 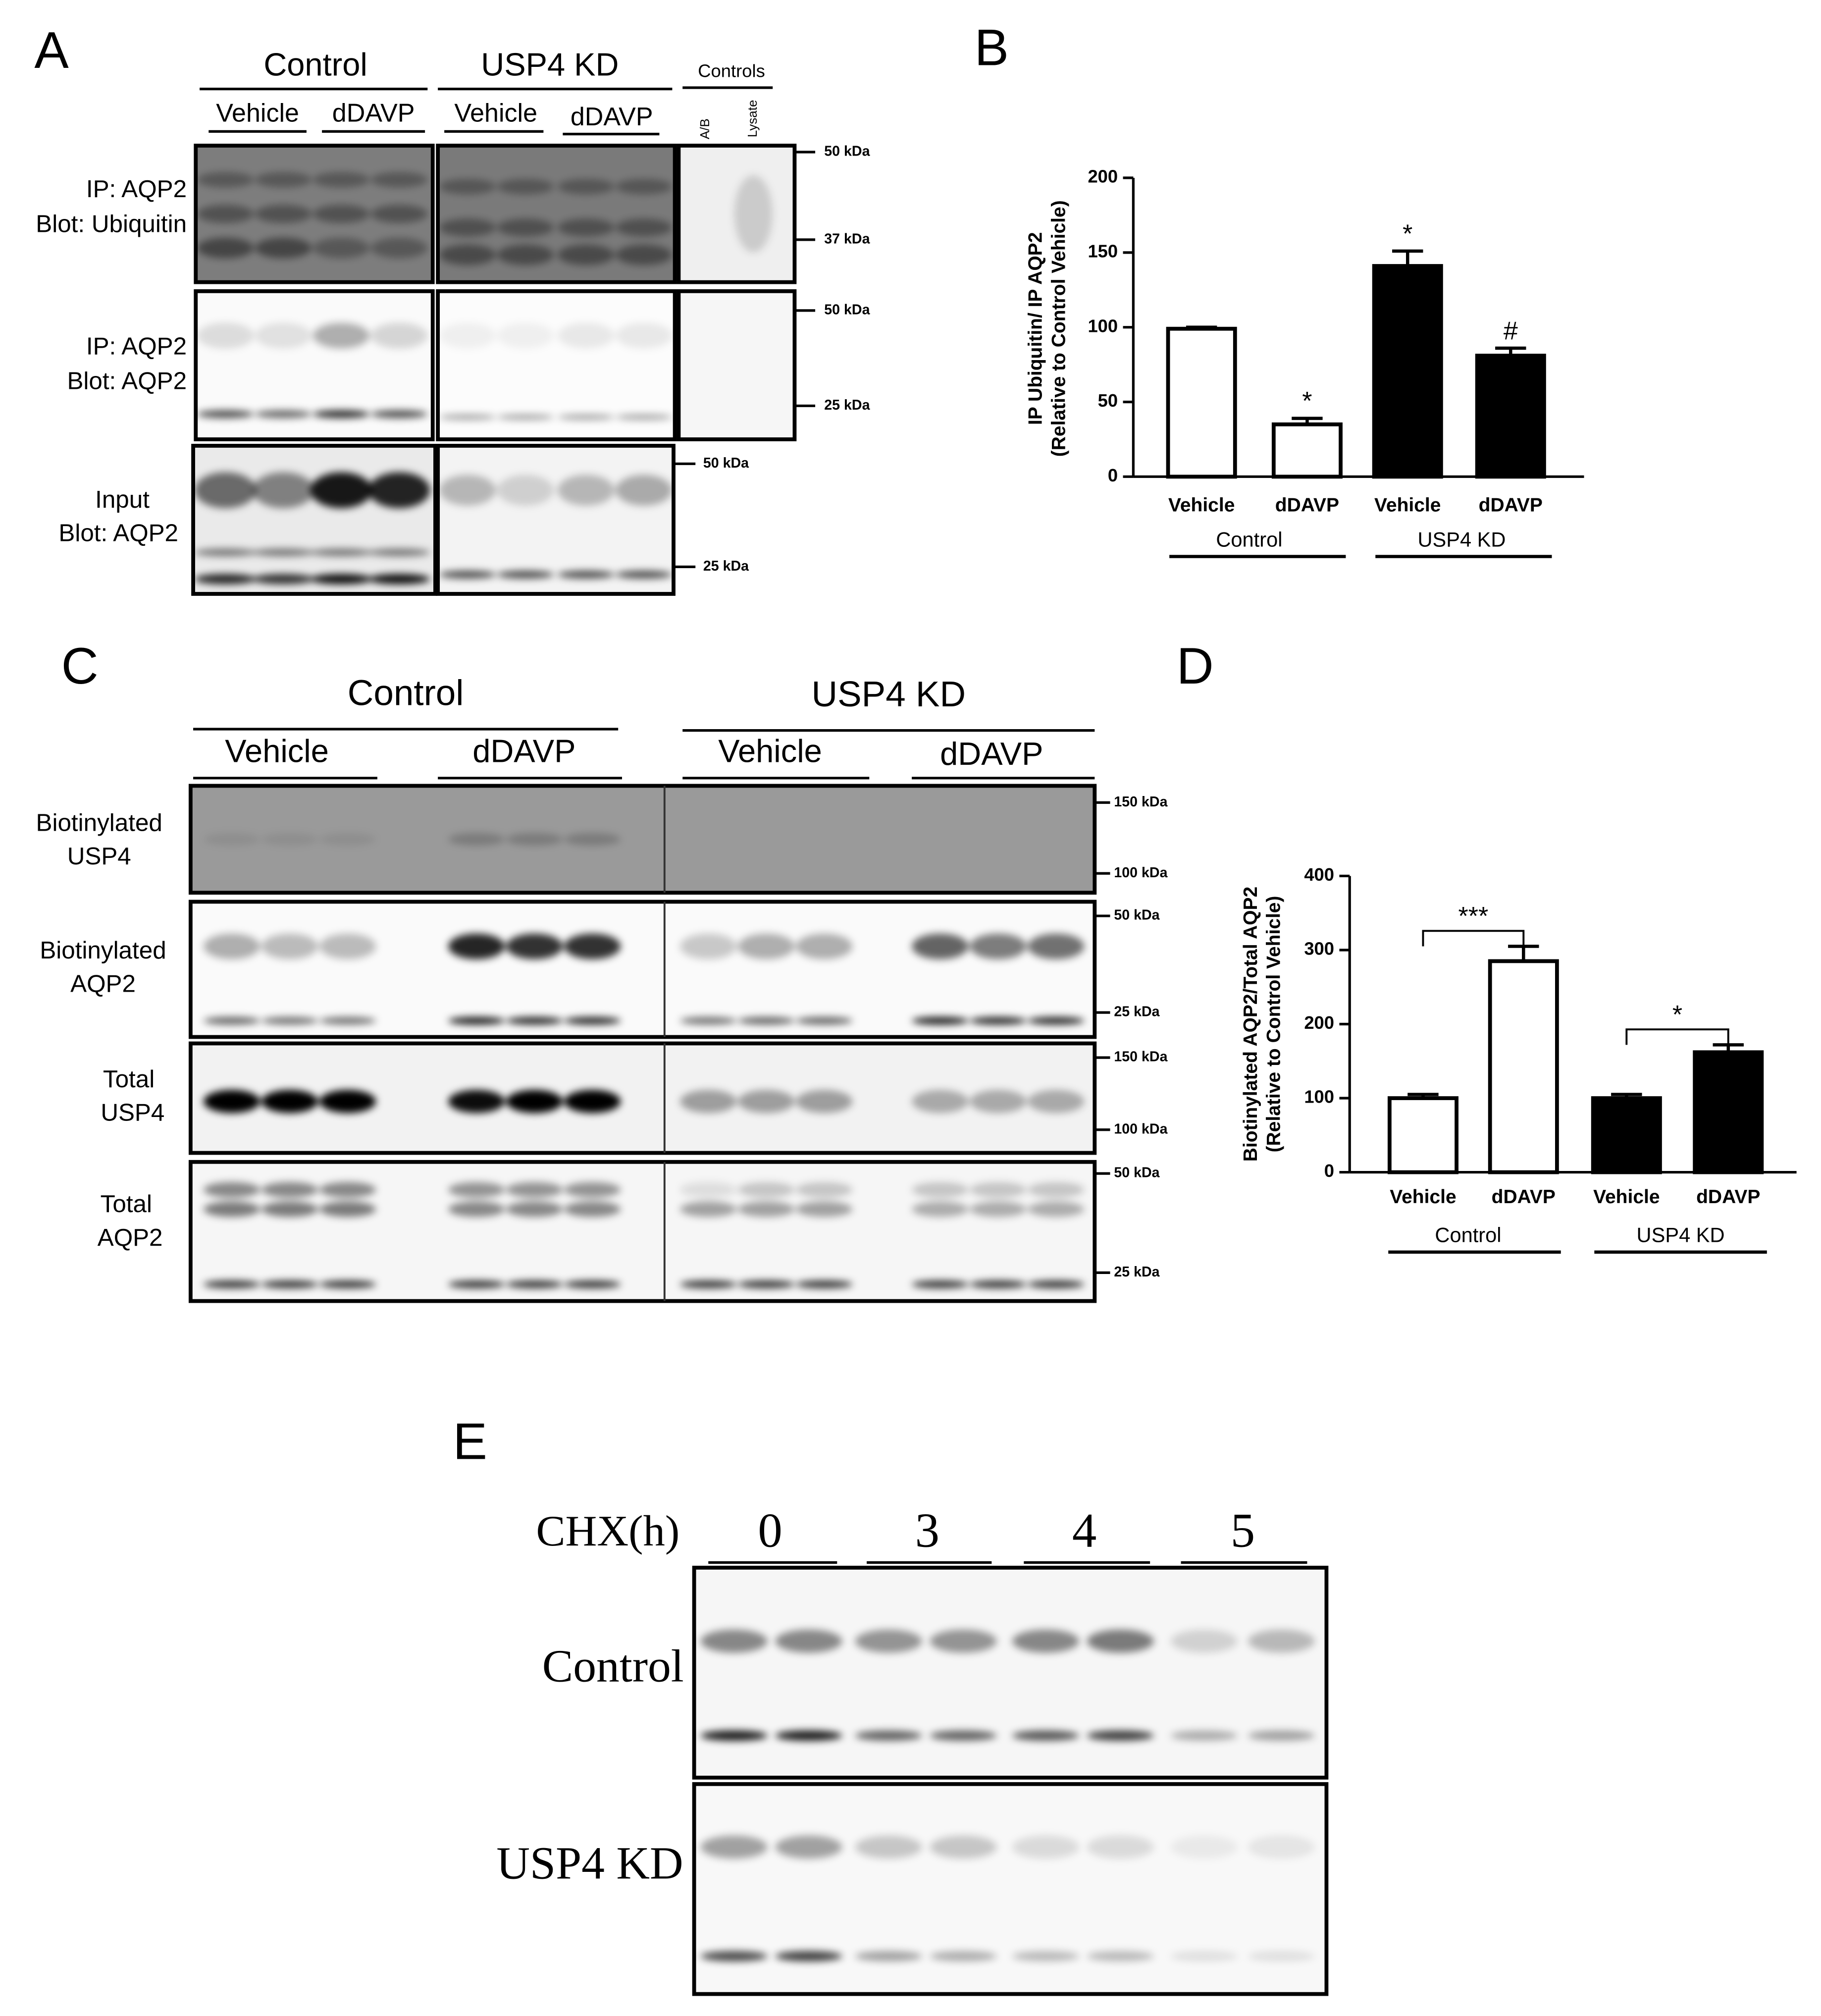 I want to click on panel-label: B, so click(x=992, y=48).